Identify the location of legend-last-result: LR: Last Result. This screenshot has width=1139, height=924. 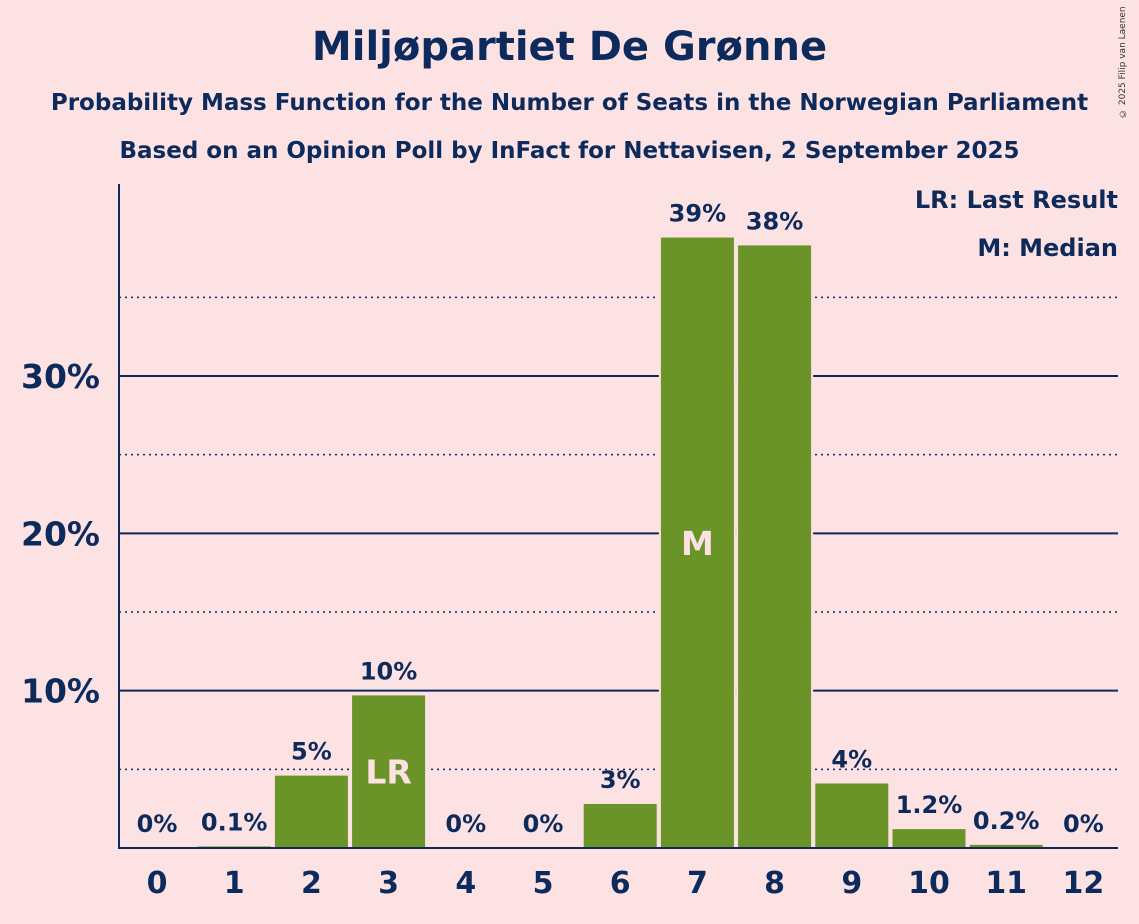
(1016, 200).